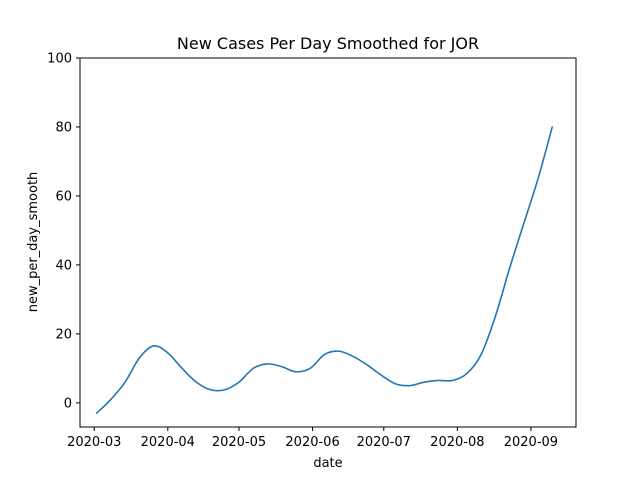 This screenshot has height=480, width=640. What do you see at coordinates (33, 242) in the screenshot?
I see `y-axis-label: new_per_day_smooth` at bounding box center [33, 242].